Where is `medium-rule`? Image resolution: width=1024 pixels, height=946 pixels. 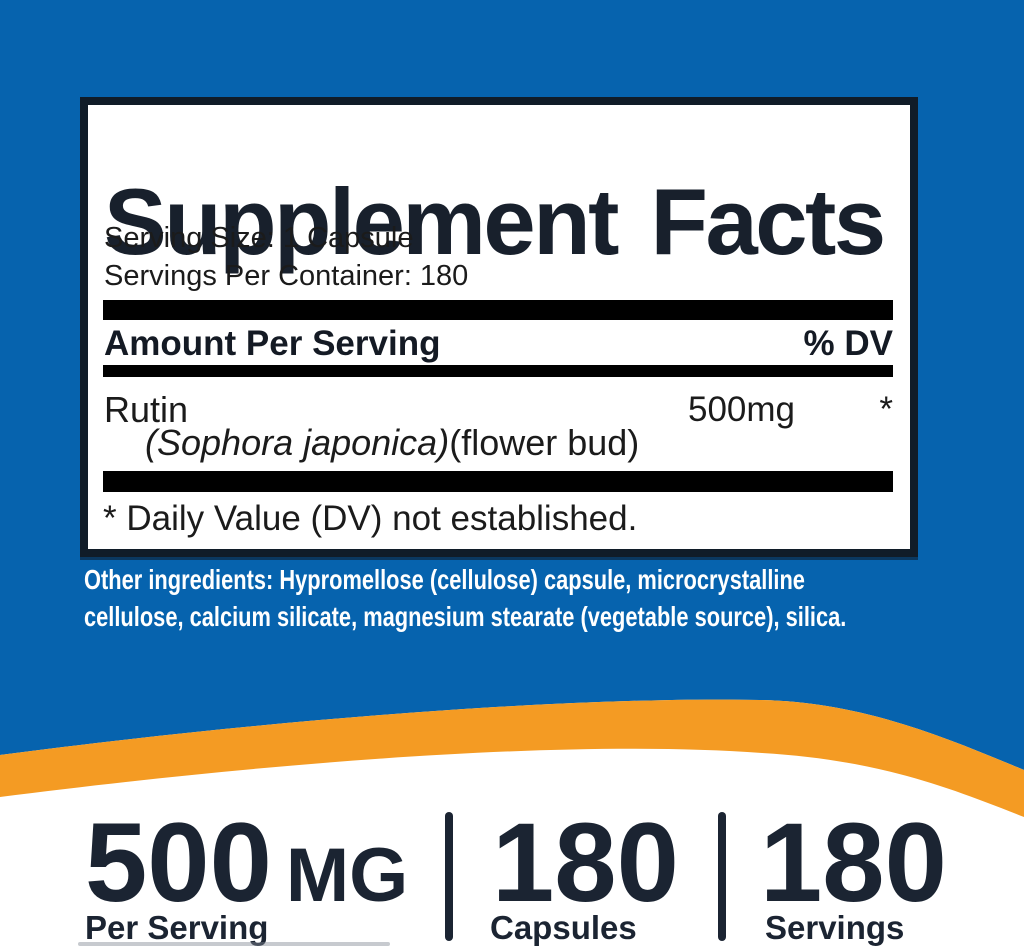
medium-rule is located at coordinates (498, 371).